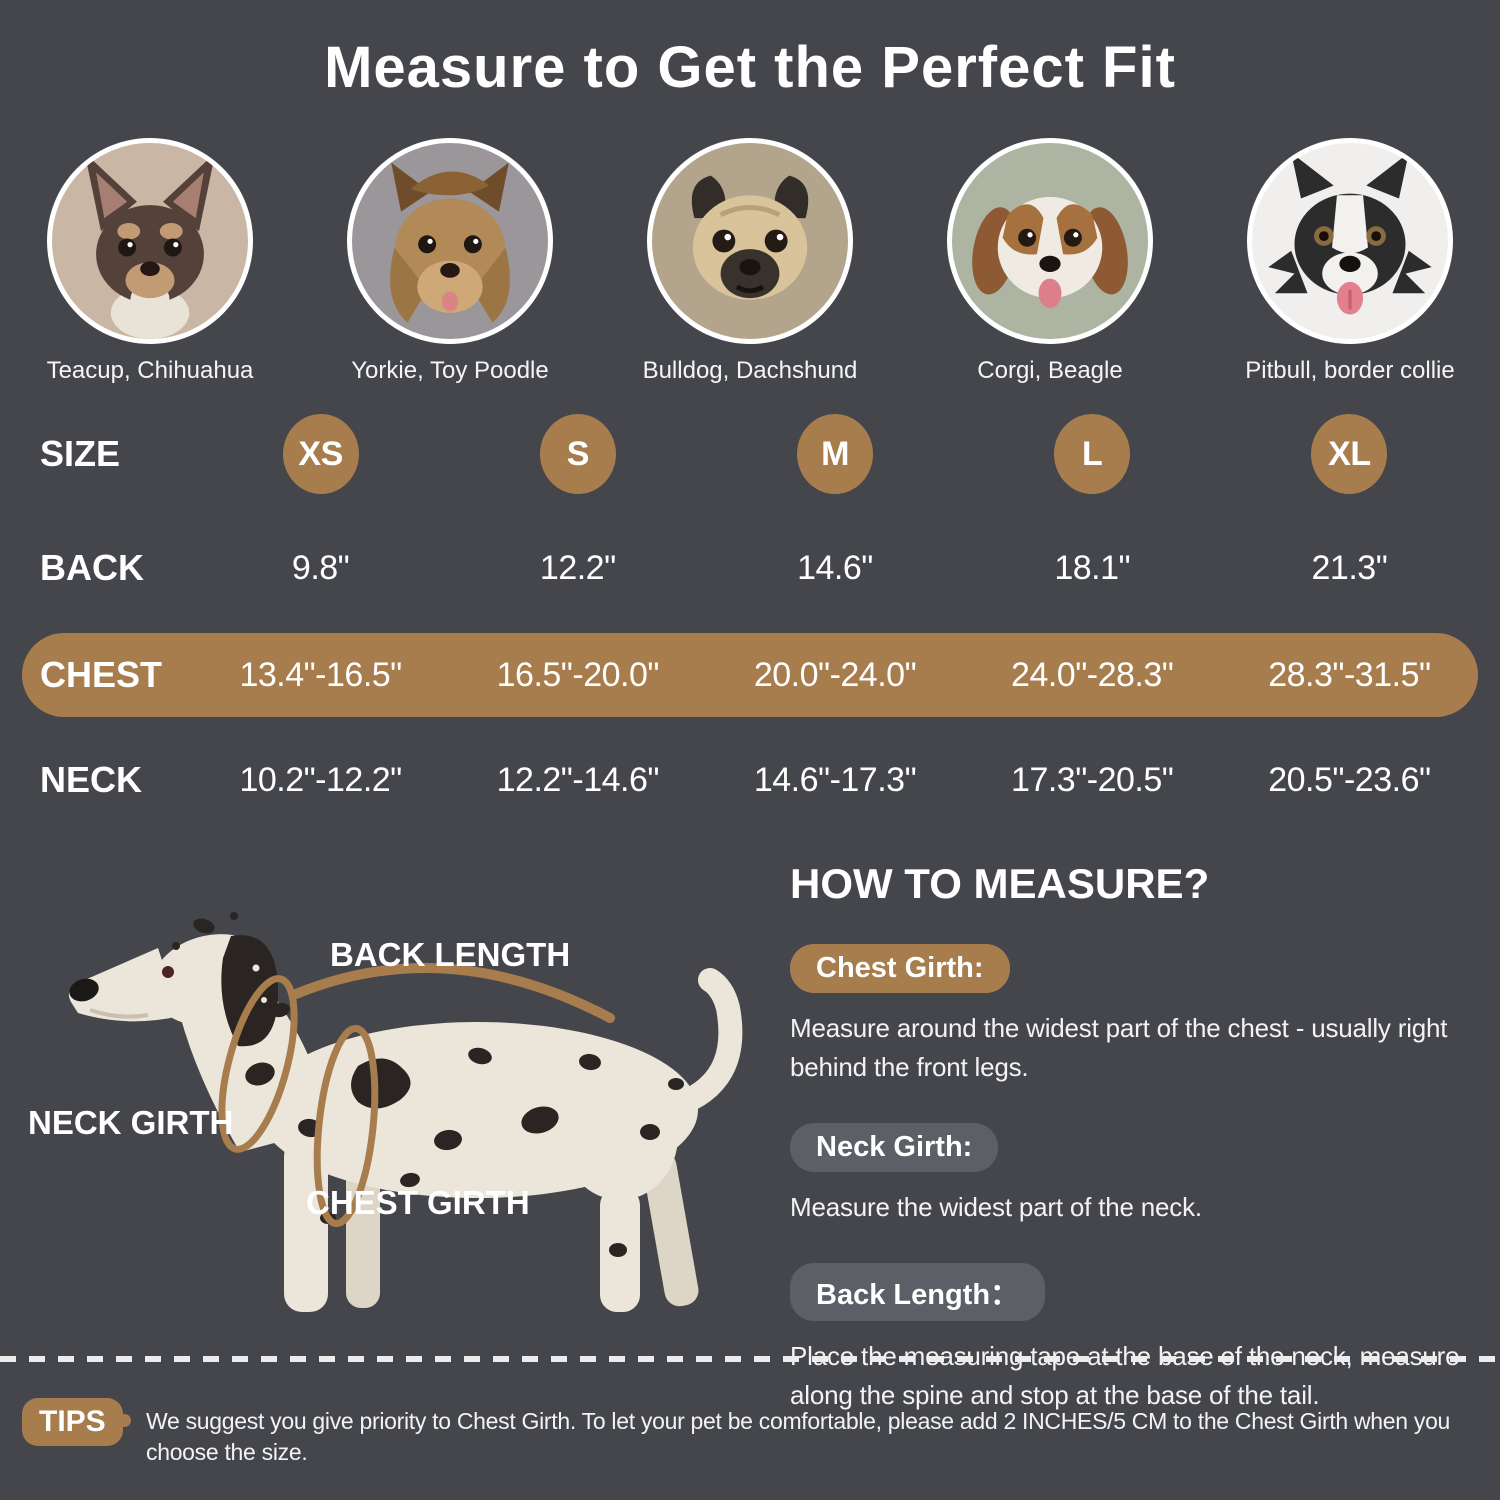 The width and height of the screenshot is (1500, 1500). I want to click on neck-girth-label: NECK GIRTH, so click(131, 1122).